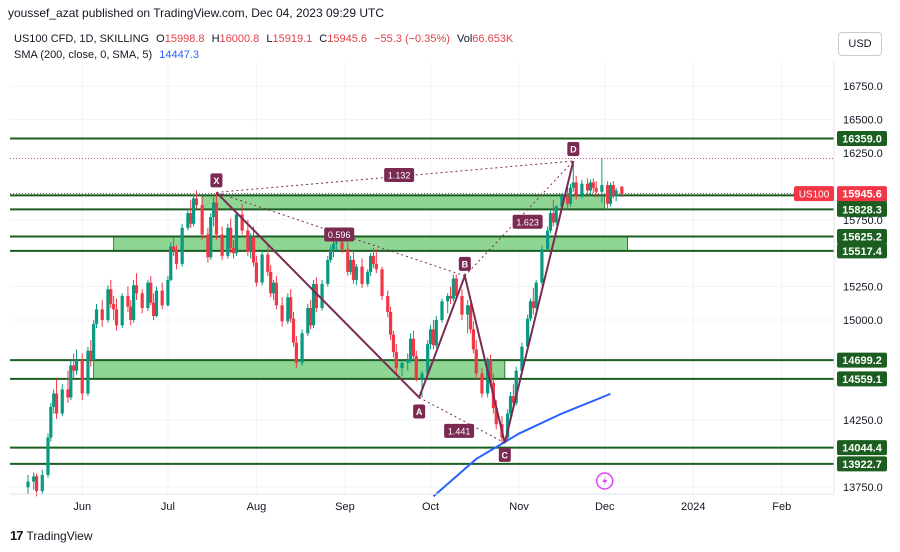  What do you see at coordinates (863, 288) in the screenshot?
I see `y-tick-label: 15250.0` at bounding box center [863, 288].